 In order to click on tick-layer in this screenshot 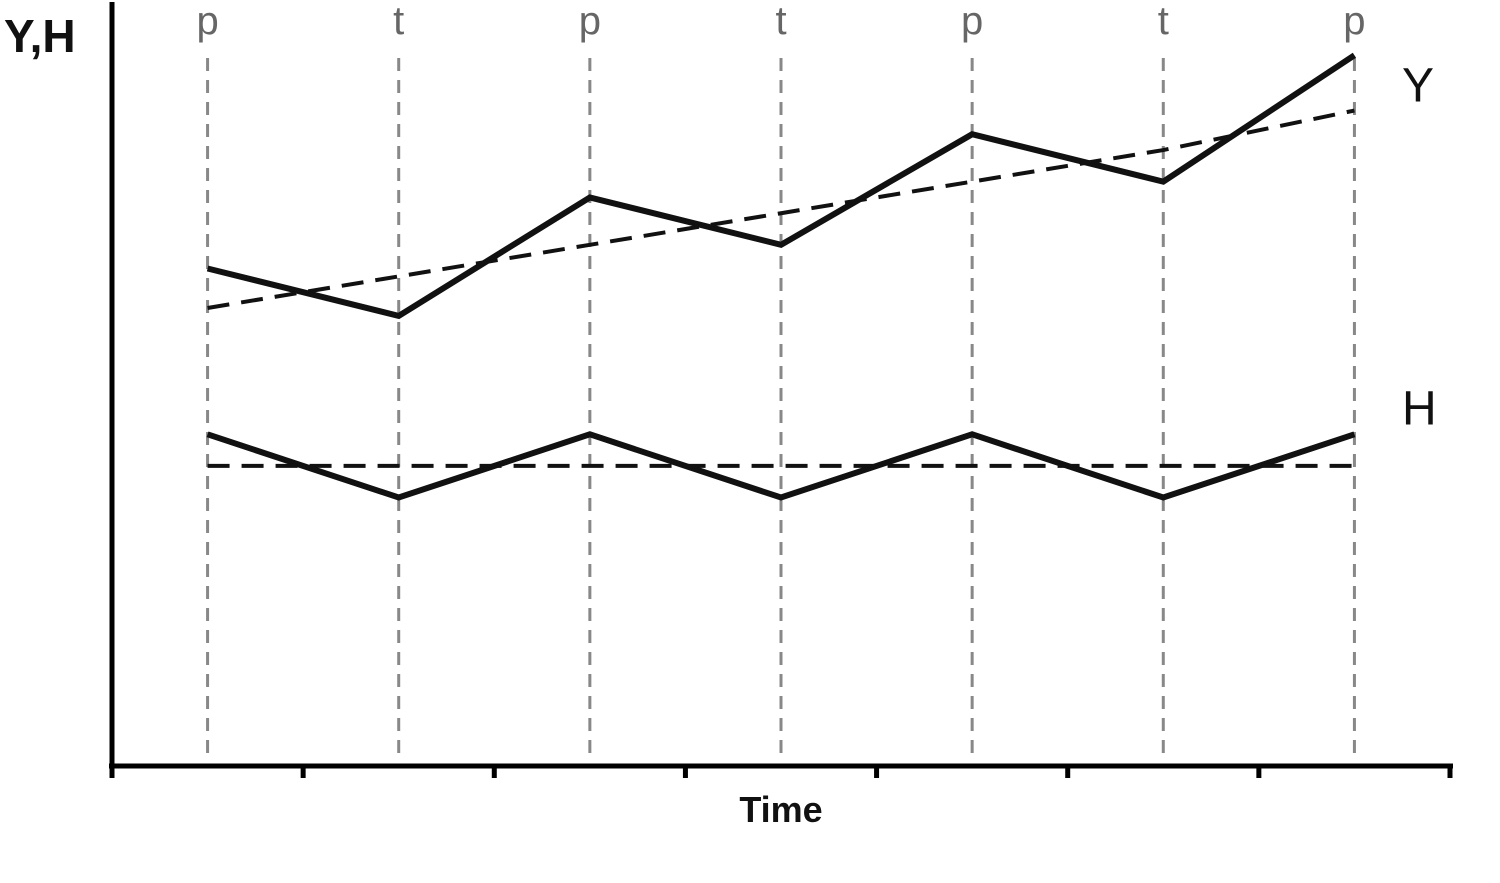, I will do `click(781, 772)`.